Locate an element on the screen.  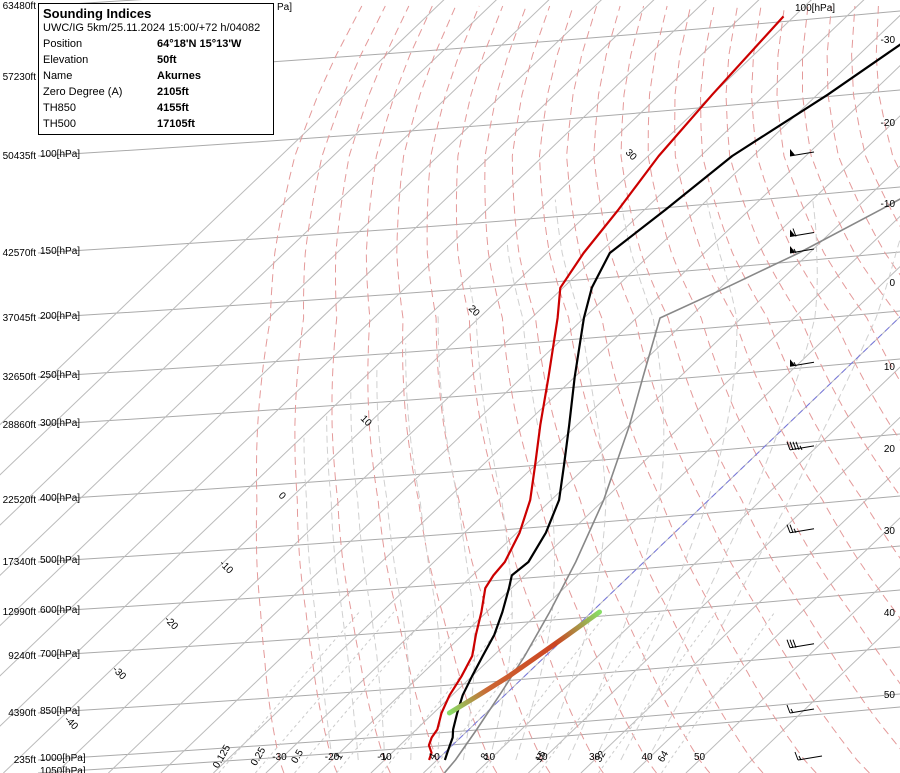
mixing-ratio-label: 64 is located at coordinates (663, 757).